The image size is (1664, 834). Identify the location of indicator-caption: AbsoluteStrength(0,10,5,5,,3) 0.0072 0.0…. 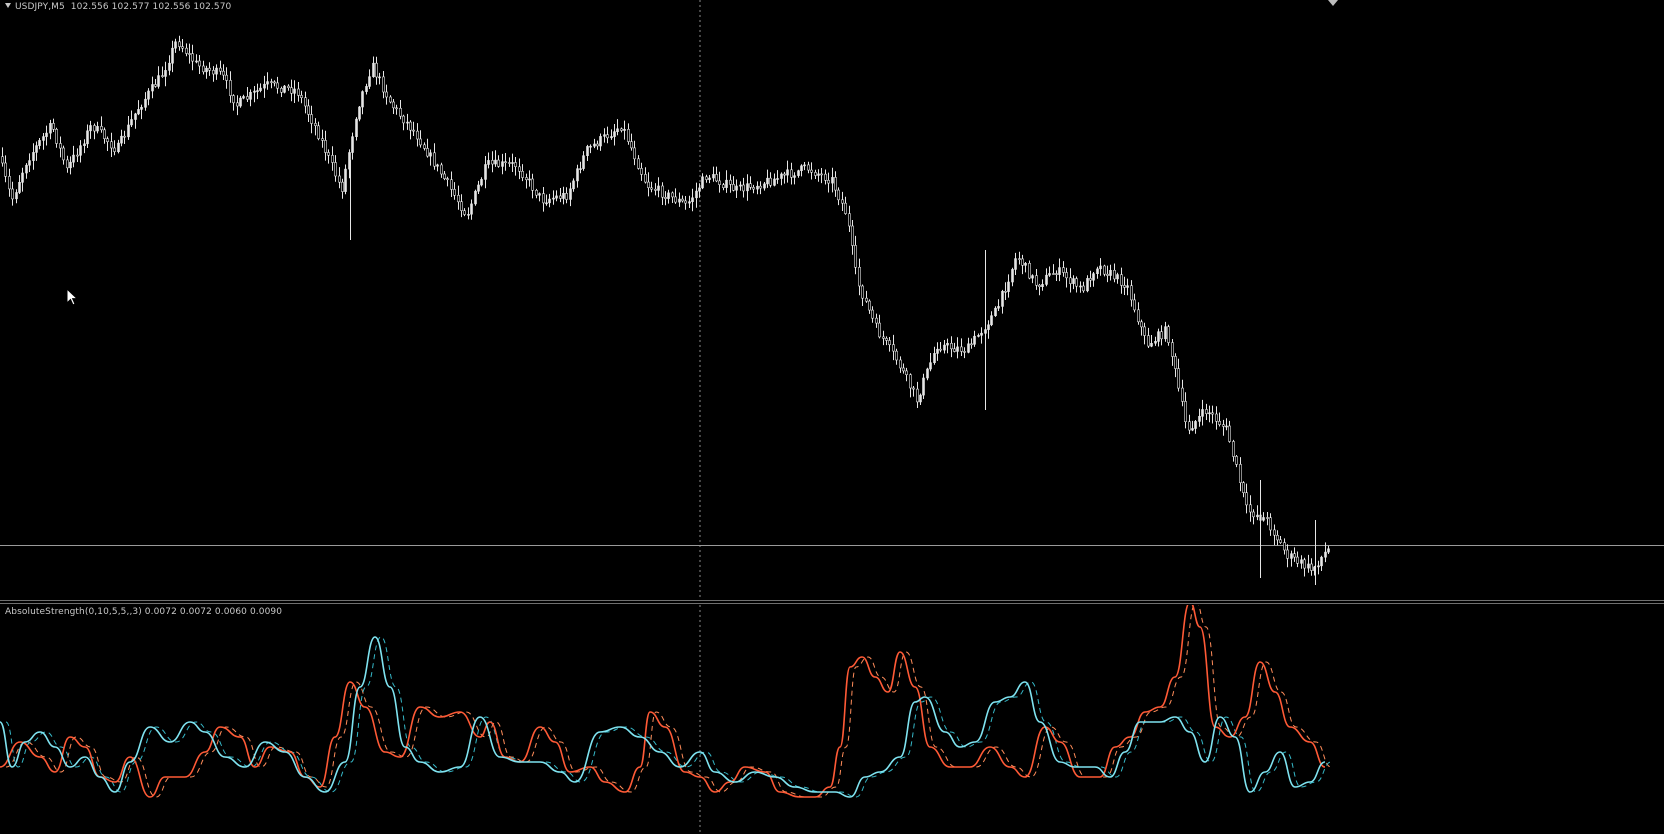
(144, 612).